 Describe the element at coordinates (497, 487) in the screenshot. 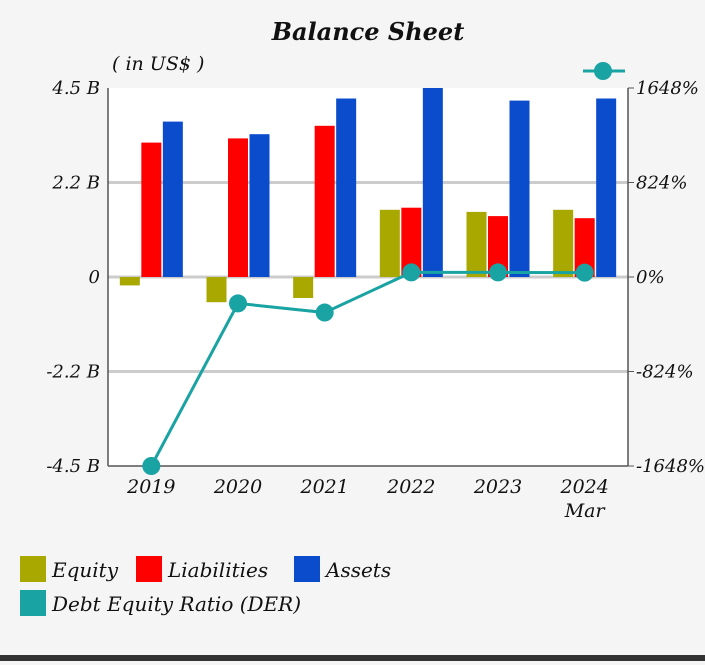

I see `x-tick-label: 2023` at that location.